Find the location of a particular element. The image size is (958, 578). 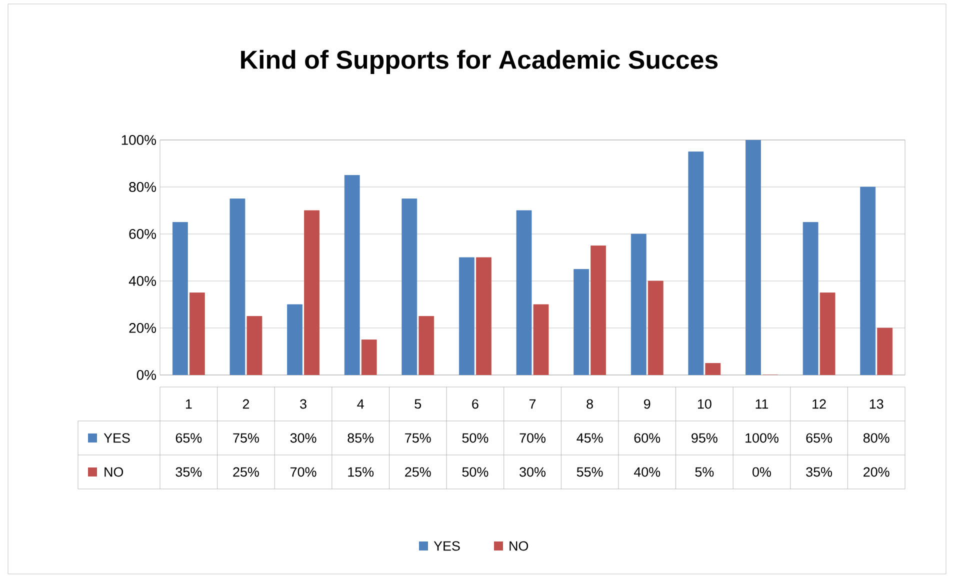

y-tick-label: 100% is located at coordinates (139, 140).